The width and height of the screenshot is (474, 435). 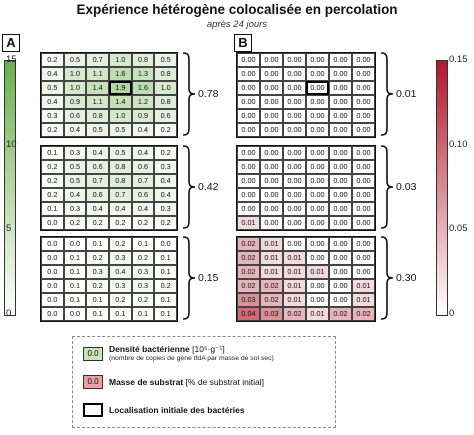 What do you see at coordinates (75, 116) in the screenshot?
I see `grid-cell: 0.6` at bounding box center [75, 116].